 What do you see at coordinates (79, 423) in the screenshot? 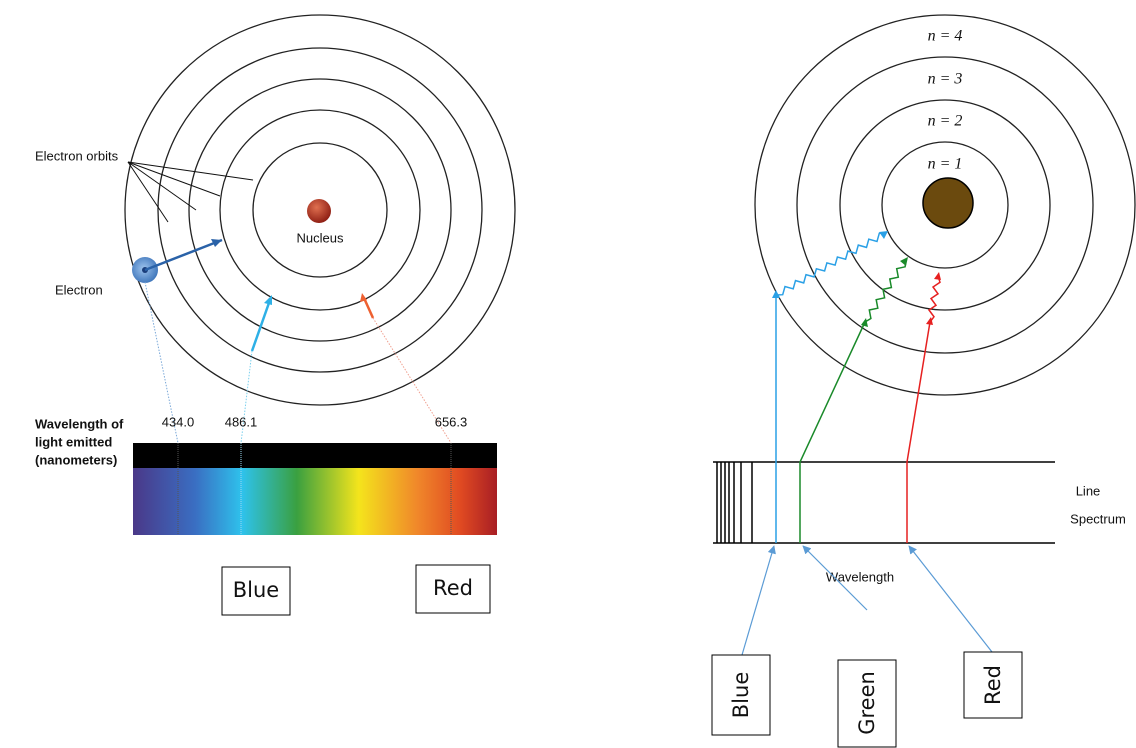
I see `caption-line: Wavelength of` at bounding box center [79, 423].